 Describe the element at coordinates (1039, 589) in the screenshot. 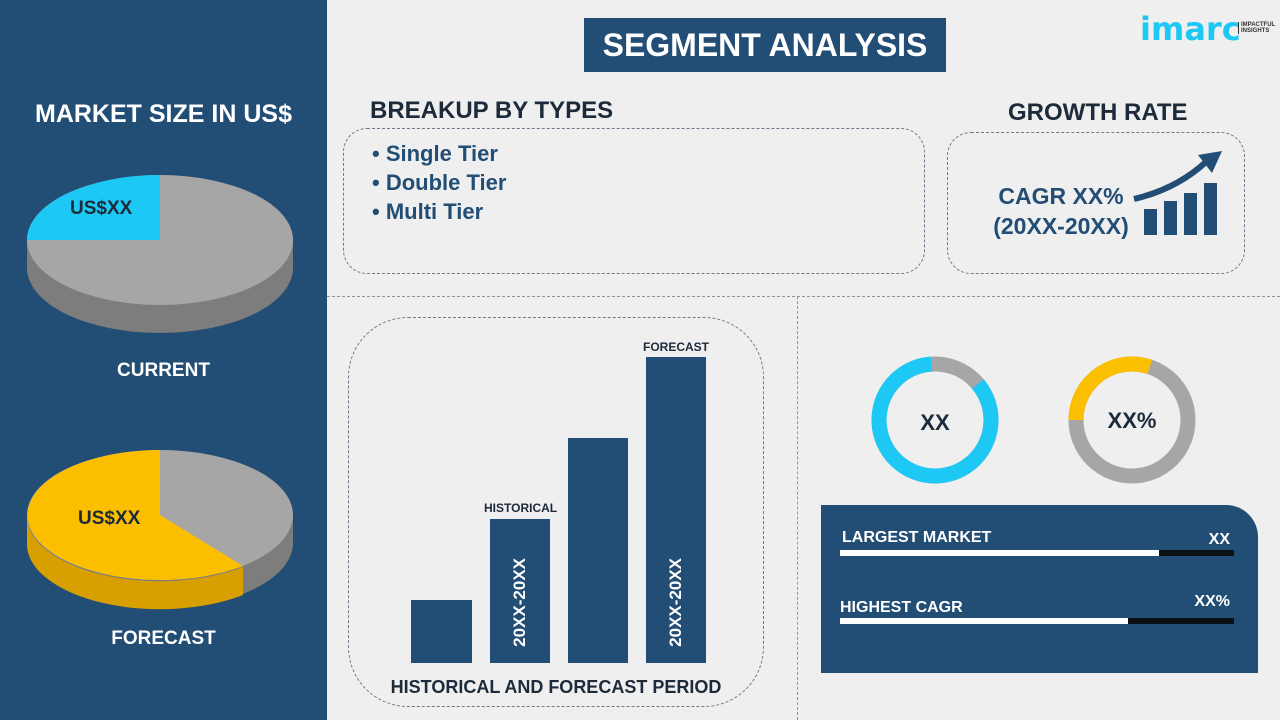

I see `stats-panel: LARGEST MARKET XX HIGHEST CAGR XX%` at that location.